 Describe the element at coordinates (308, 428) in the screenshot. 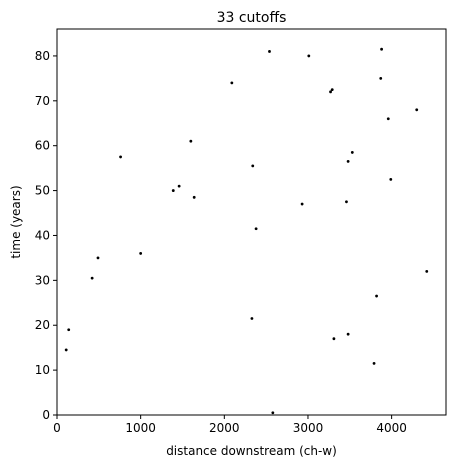

I see `x-tick-label: 3000` at that location.